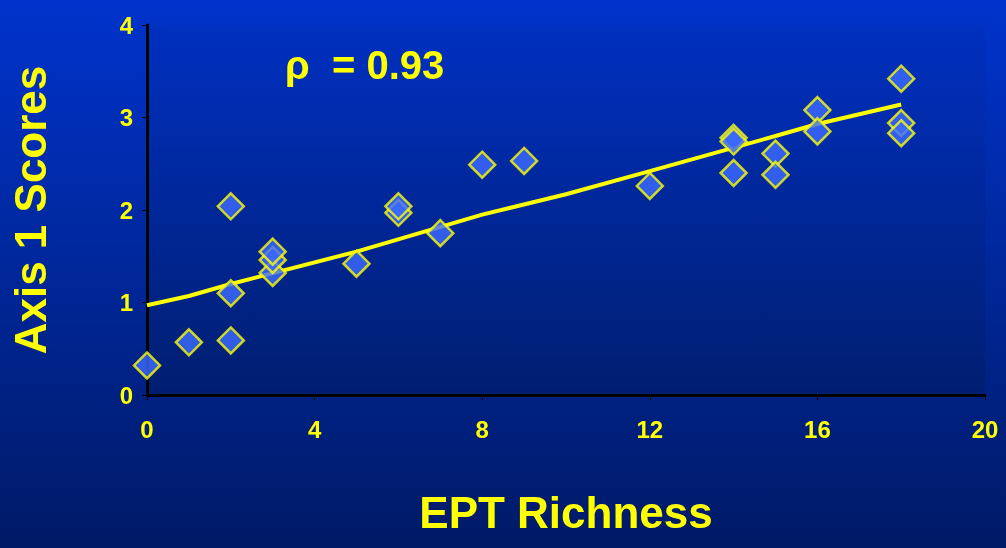  Describe the element at coordinates (126, 117) in the screenshot. I see `y-tick-label: 3` at that location.